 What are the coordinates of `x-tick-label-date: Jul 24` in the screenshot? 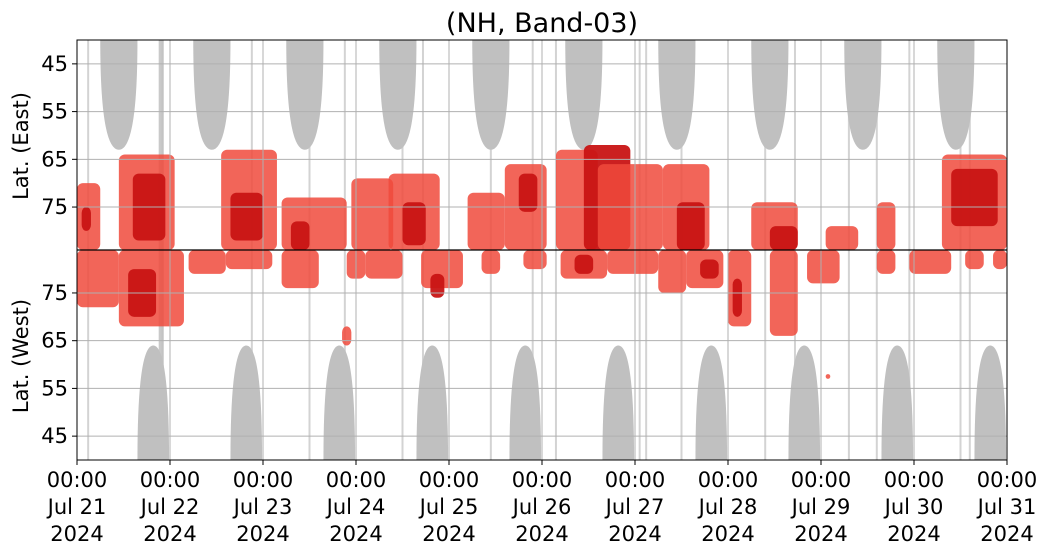 It's located at (355, 507).